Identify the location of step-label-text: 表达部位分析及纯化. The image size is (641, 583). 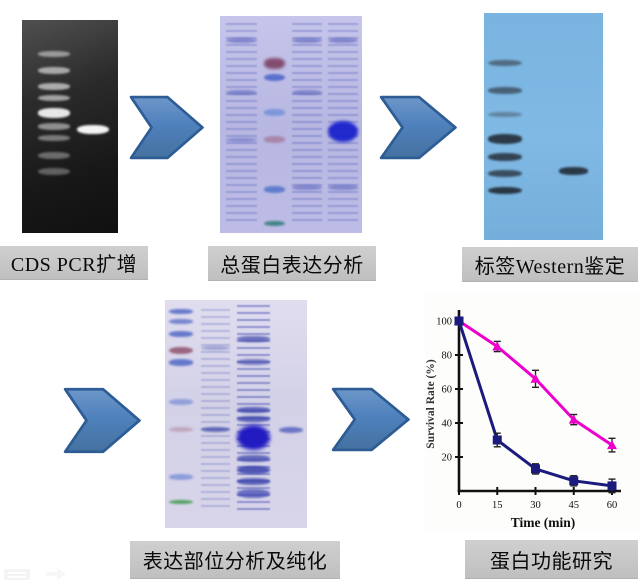
(235, 562).